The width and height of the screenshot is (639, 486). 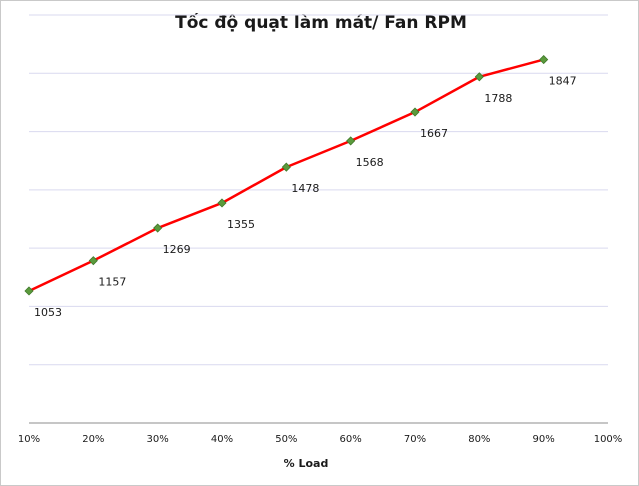 What do you see at coordinates (434, 133) in the screenshot?
I see `data-label: 1667` at bounding box center [434, 133].